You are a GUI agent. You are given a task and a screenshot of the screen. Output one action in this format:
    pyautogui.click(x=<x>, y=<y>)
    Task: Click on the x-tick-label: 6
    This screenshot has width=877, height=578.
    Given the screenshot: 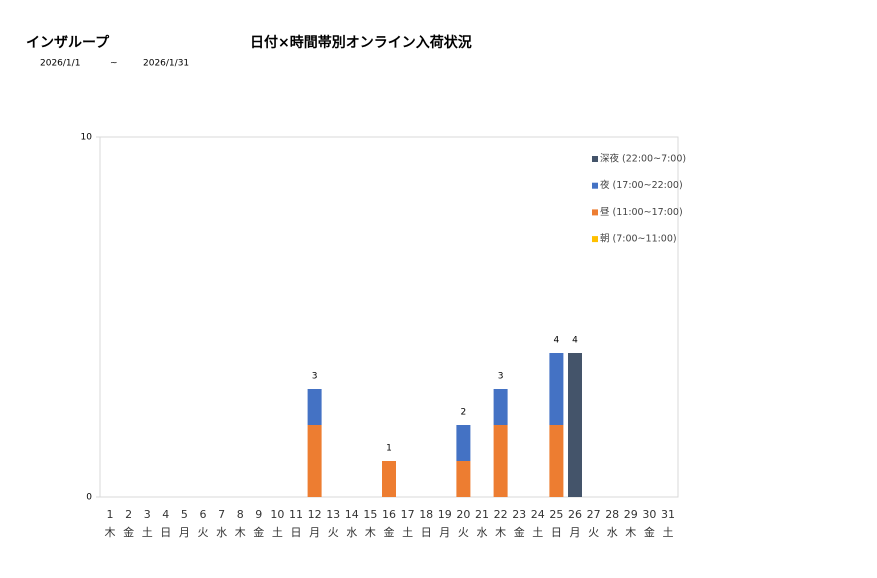 What is the action you would take?
    pyautogui.click(x=203, y=514)
    